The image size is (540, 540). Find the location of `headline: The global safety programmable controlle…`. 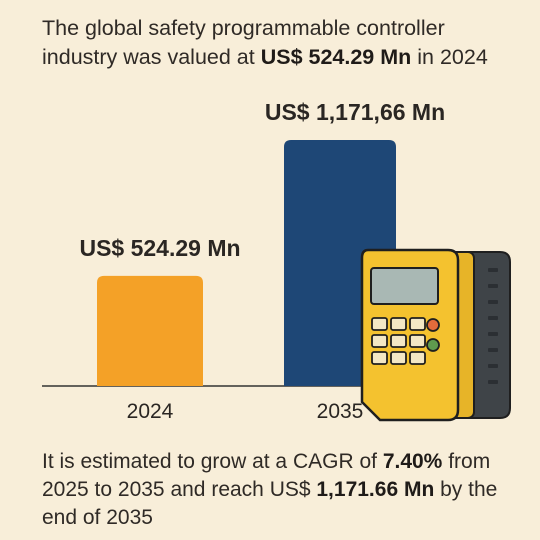

headline: The global safety programmable controlle… is located at coordinates (277, 43).